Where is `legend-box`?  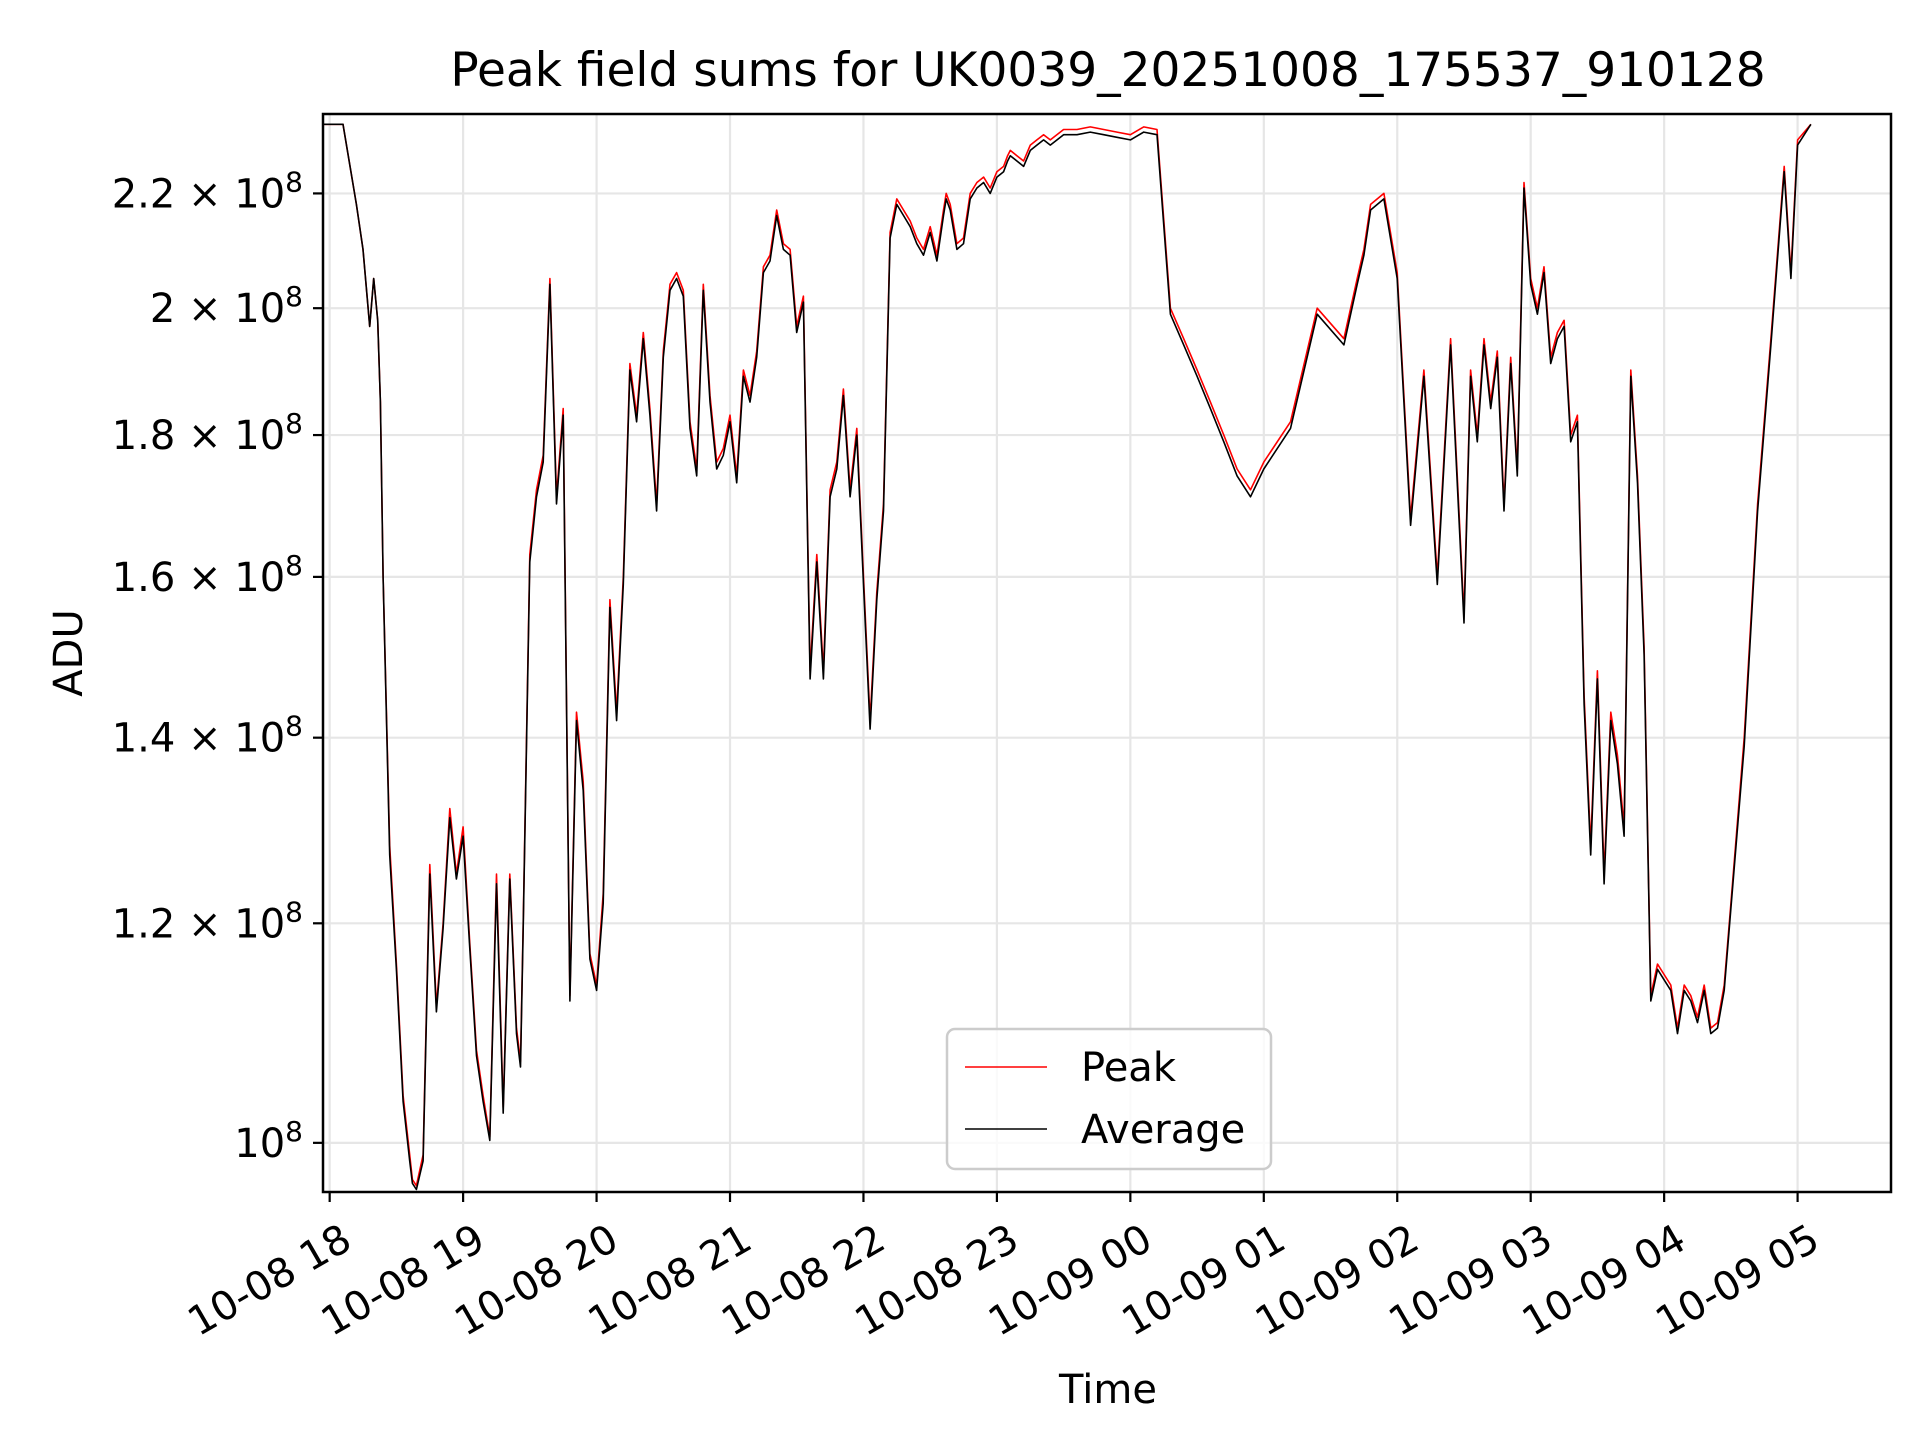
legend-box is located at coordinates (1109, 1099).